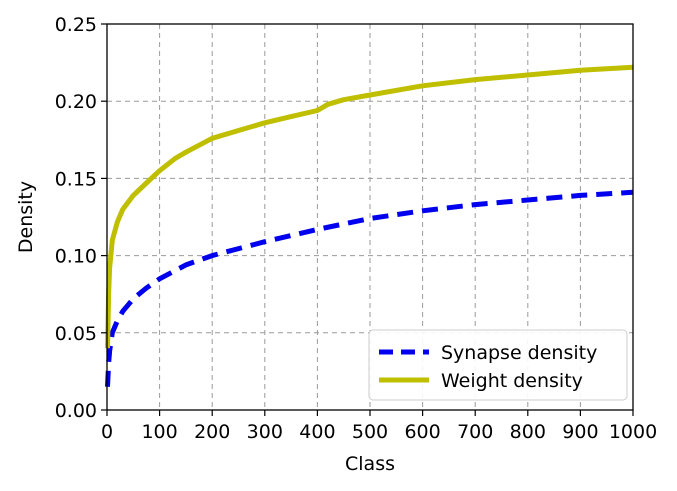 The height and width of the screenshot is (491, 677). What do you see at coordinates (422, 432) in the screenshot?
I see `x-tick-label: 600` at bounding box center [422, 432].